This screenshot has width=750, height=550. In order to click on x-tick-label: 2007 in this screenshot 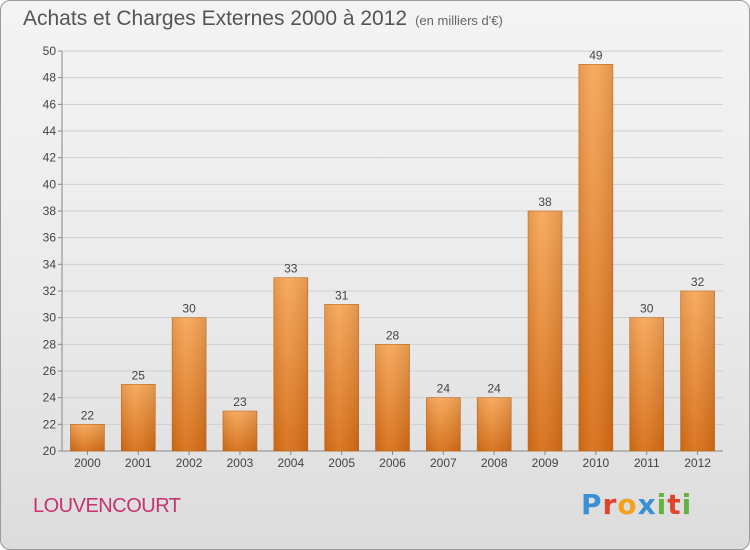, I will do `click(443, 463)`.